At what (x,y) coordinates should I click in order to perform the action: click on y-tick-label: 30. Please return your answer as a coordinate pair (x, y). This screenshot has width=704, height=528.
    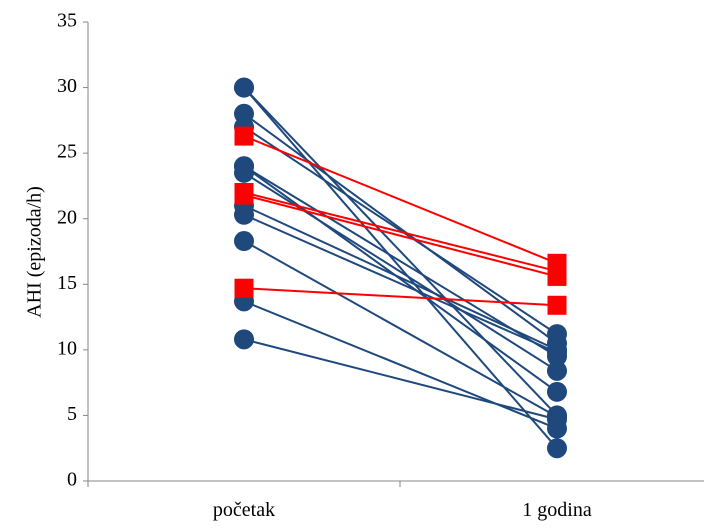
    Looking at the image, I should click on (67, 86).